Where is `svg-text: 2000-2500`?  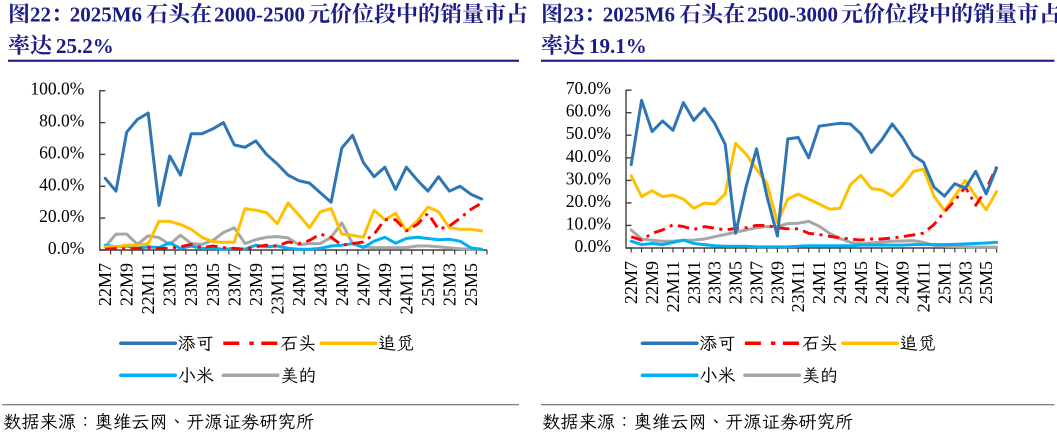
svg-text: 2000-2500 is located at coordinates (259, 15).